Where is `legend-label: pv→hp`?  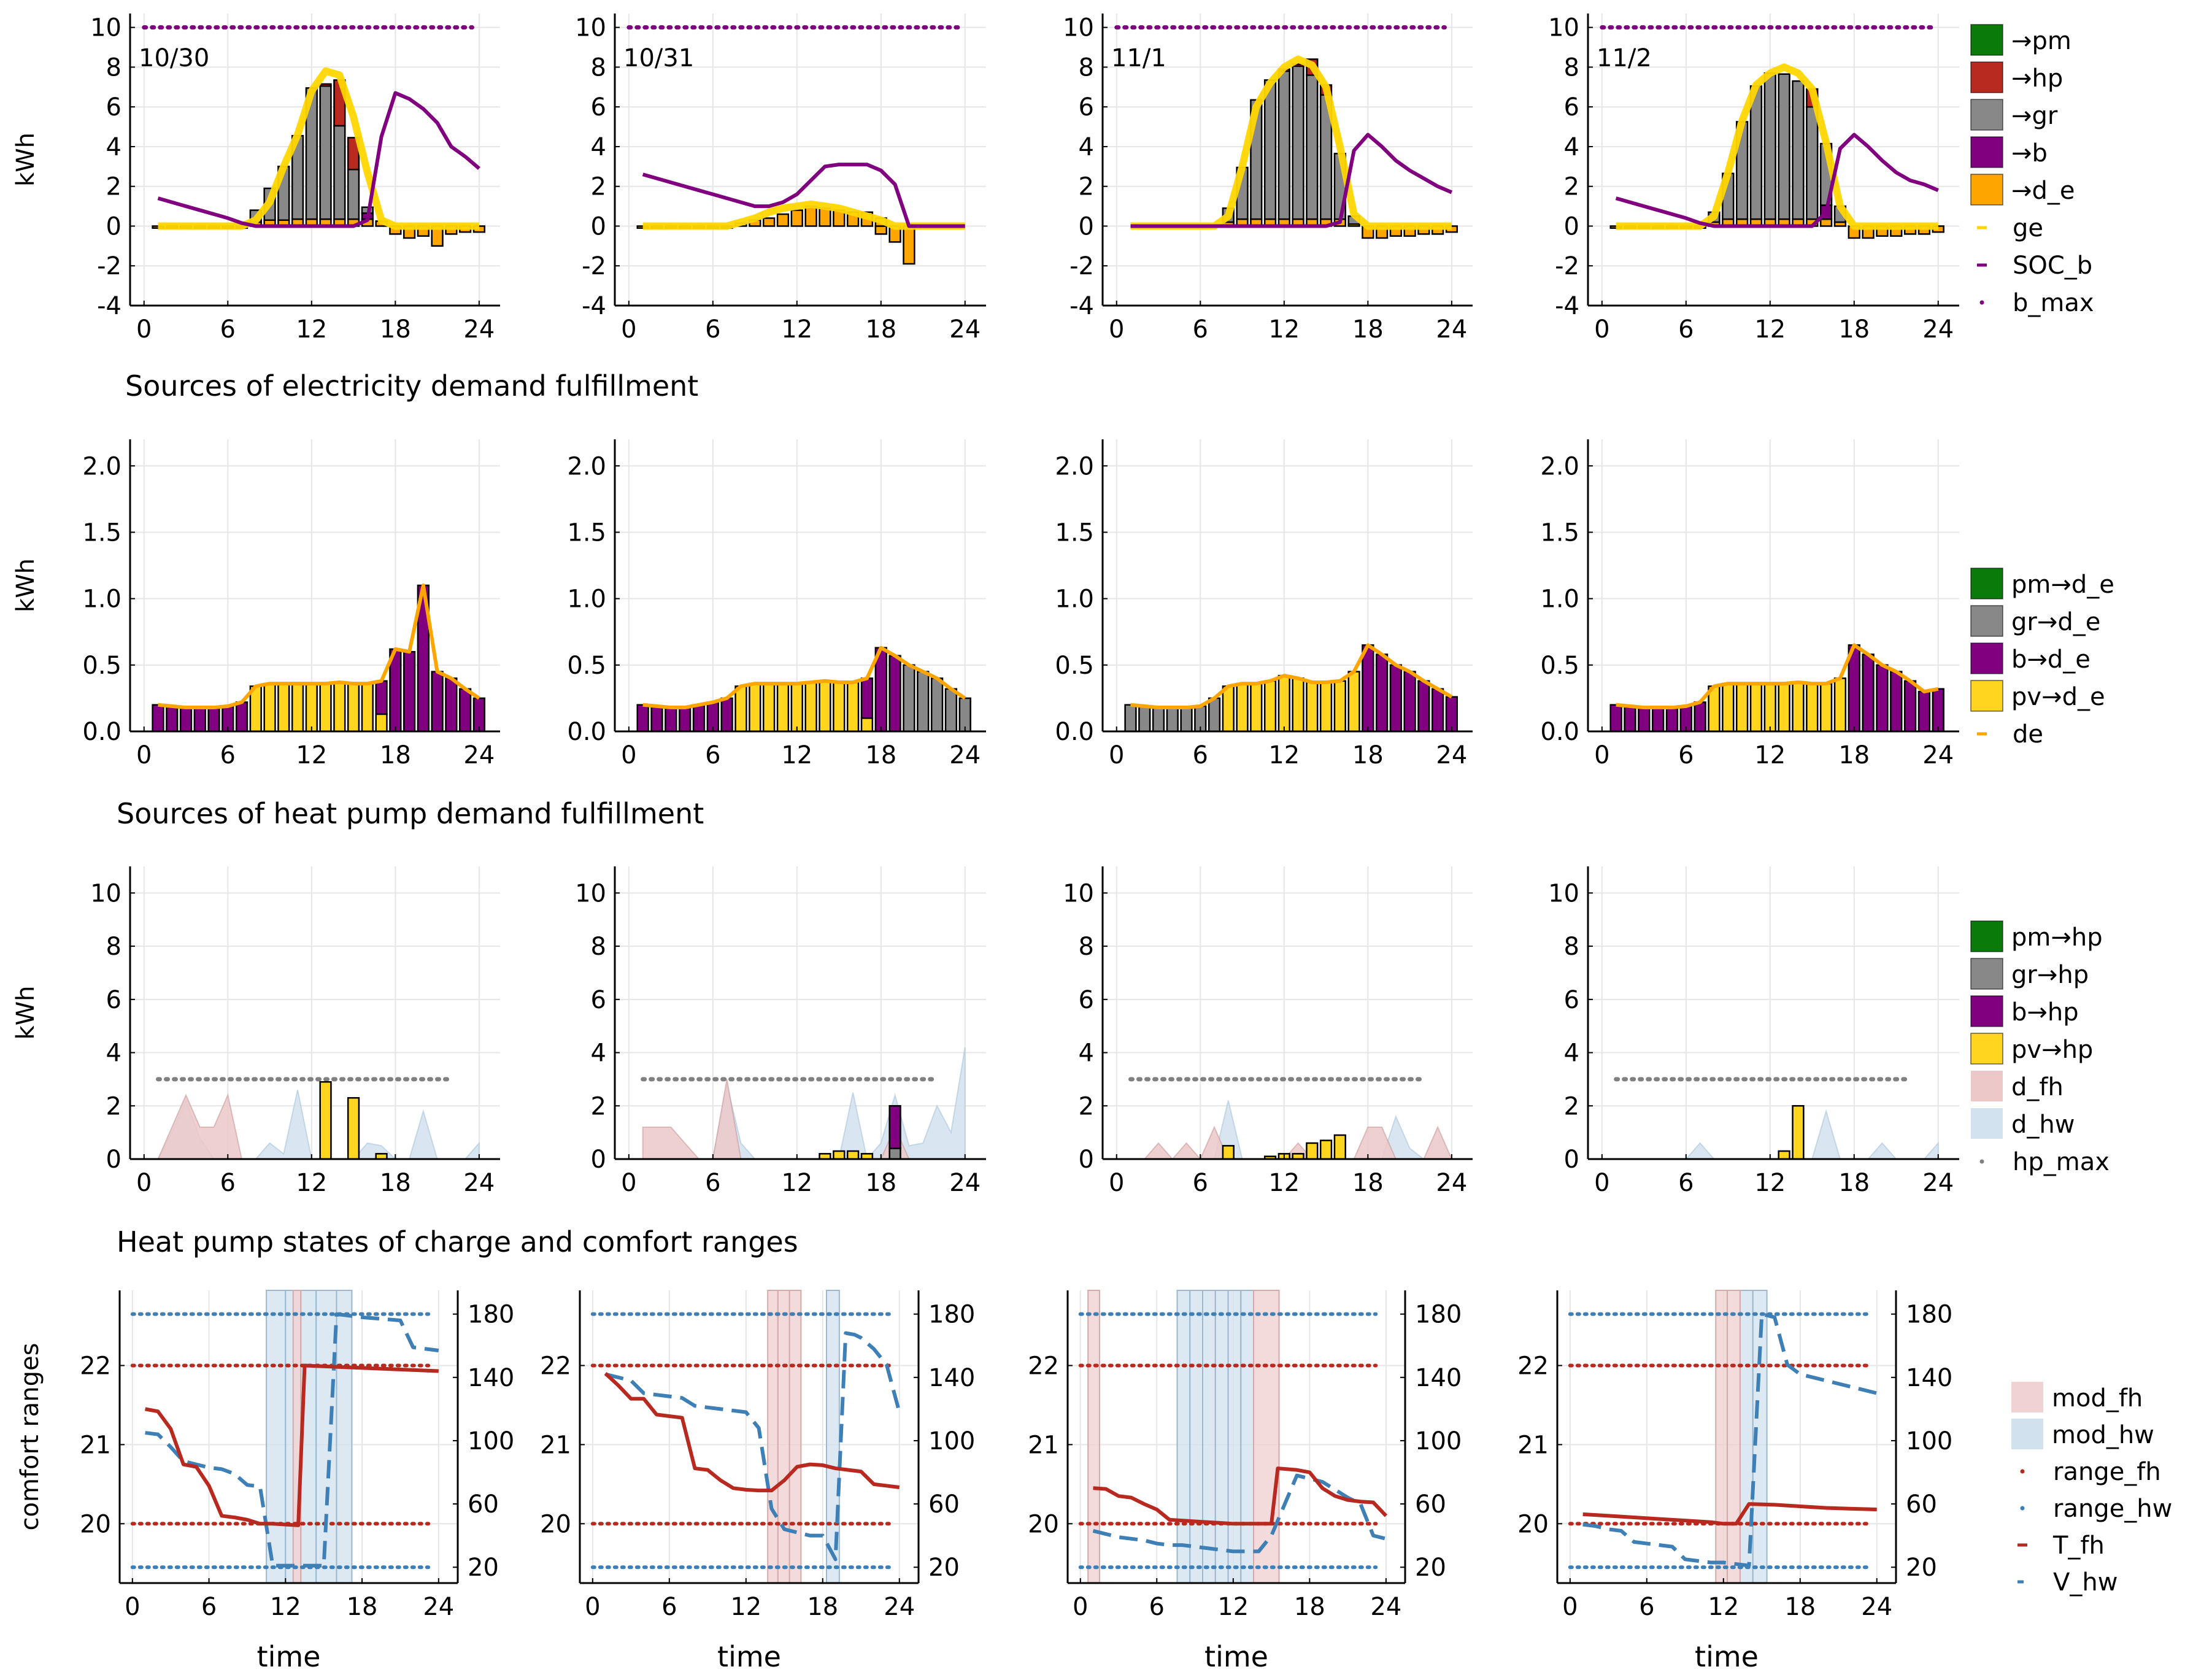 legend-label: pv→hp is located at coordinates (2052, 1050).